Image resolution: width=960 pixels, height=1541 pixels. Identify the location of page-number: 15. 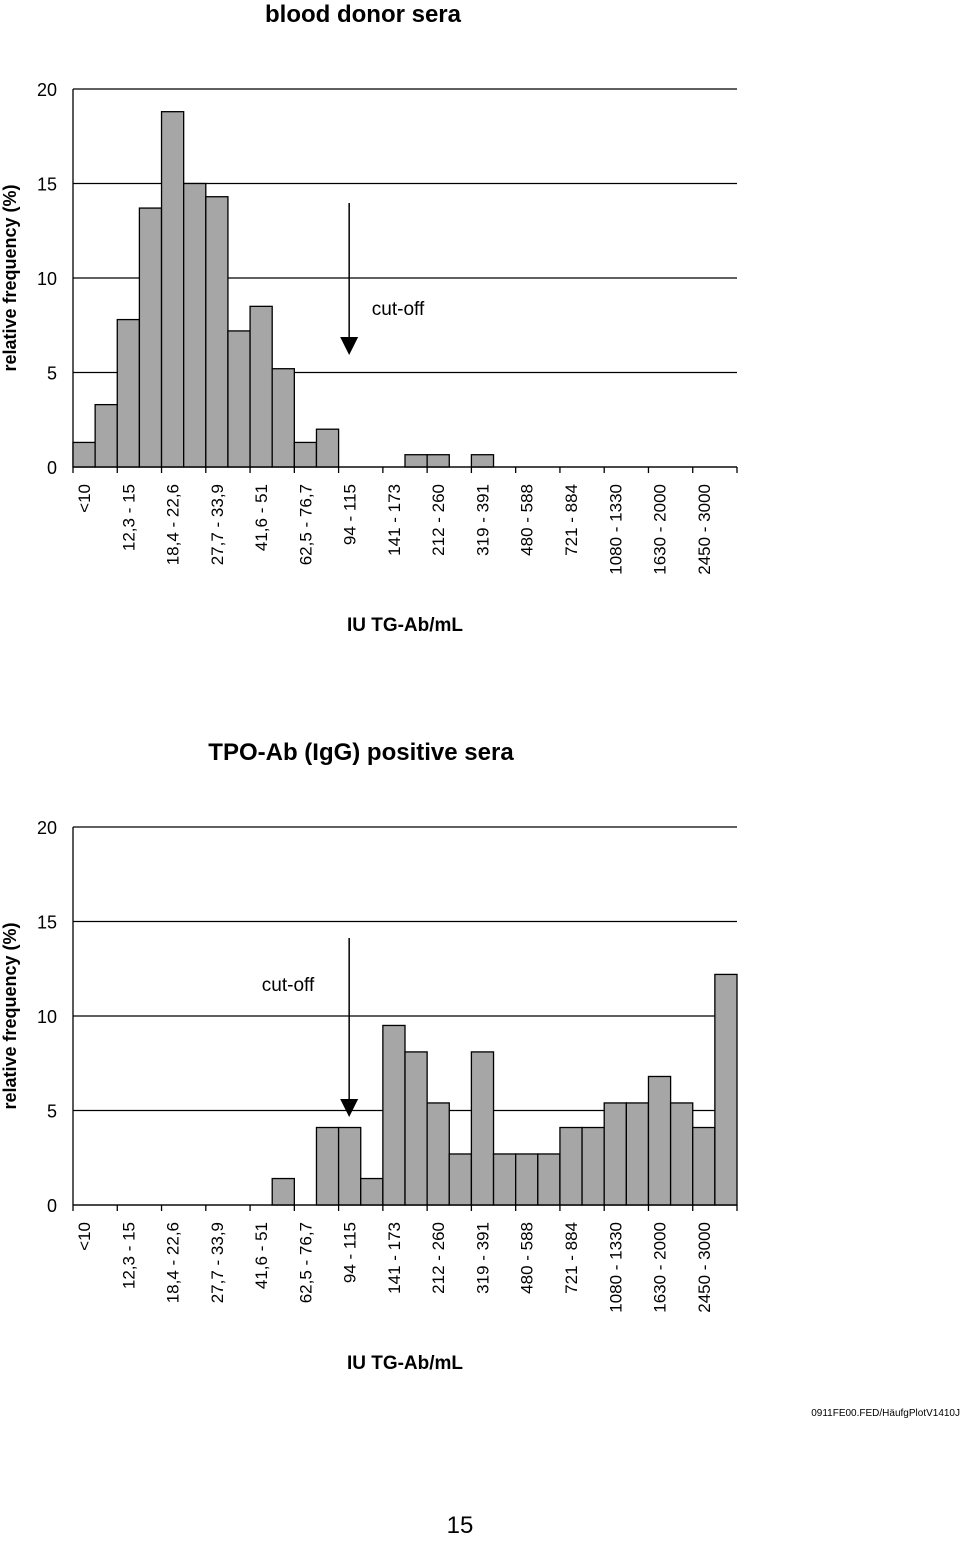
(460, 1525).